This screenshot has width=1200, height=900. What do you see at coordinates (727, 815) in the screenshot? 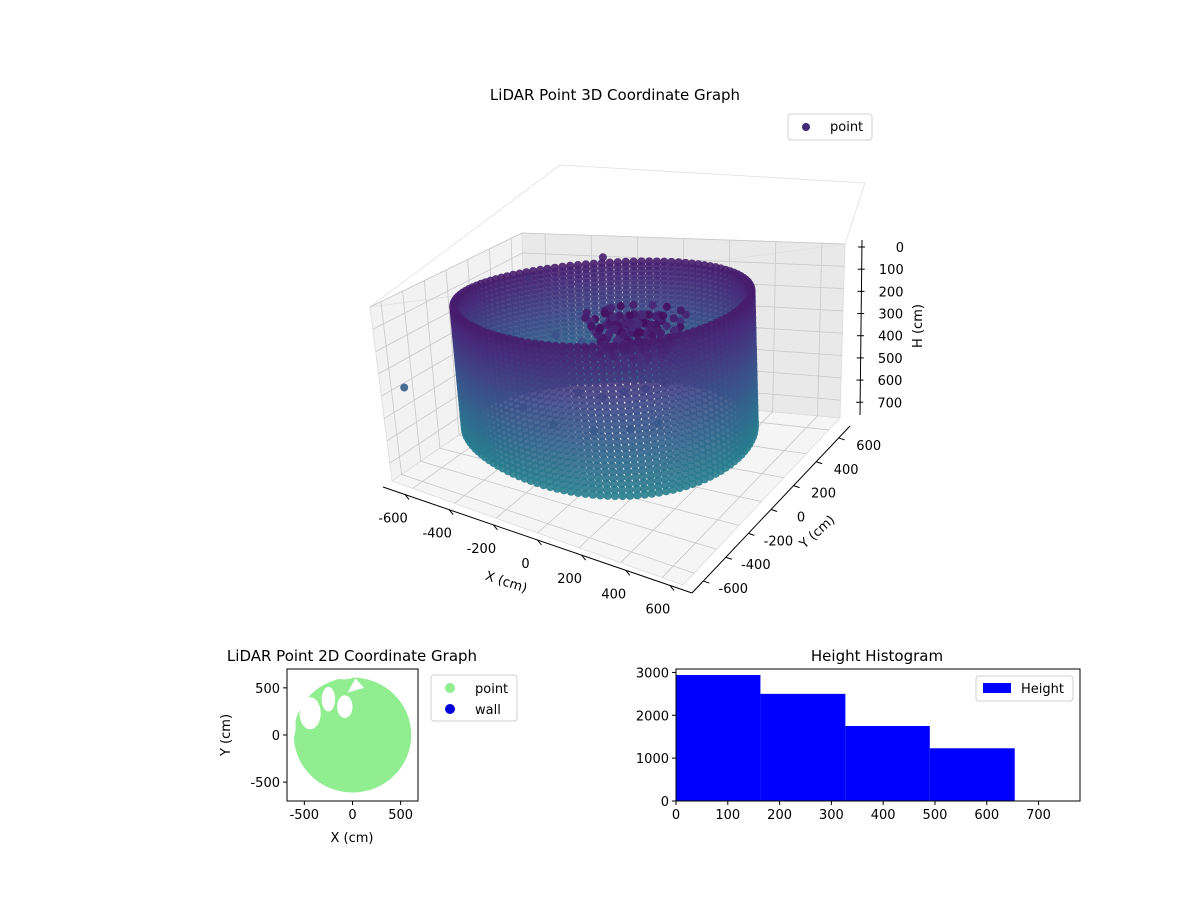
I see `tick-label-x: 100` at bounding box center [727, 815].